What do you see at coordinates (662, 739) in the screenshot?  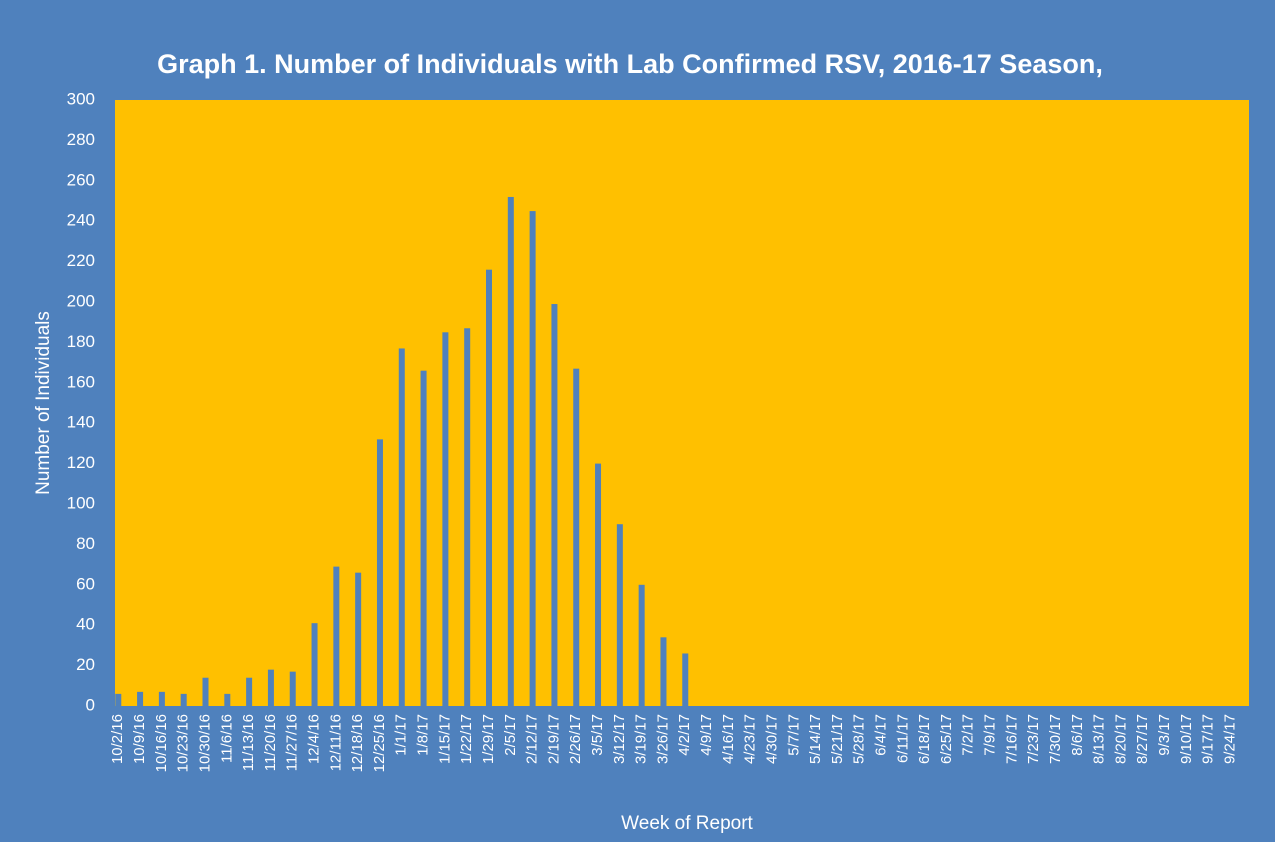 I see `x-tick-label: 3/26/17` at bounding box center [662, 739].